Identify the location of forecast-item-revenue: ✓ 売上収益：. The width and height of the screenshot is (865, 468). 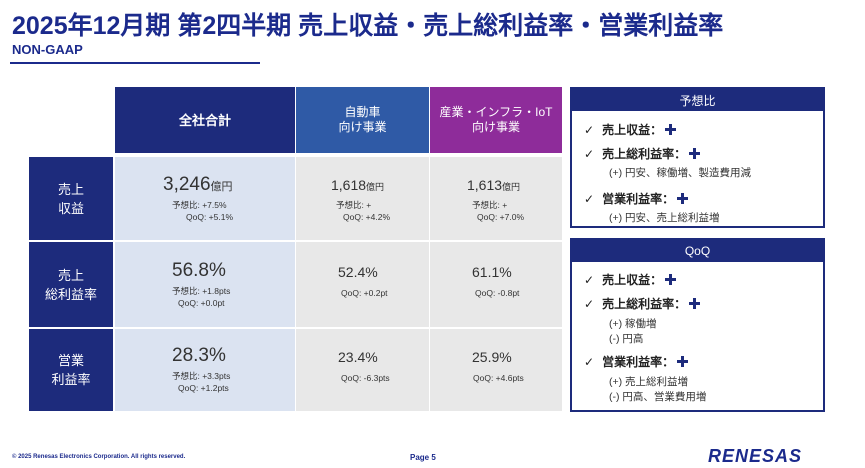
(630, 129).